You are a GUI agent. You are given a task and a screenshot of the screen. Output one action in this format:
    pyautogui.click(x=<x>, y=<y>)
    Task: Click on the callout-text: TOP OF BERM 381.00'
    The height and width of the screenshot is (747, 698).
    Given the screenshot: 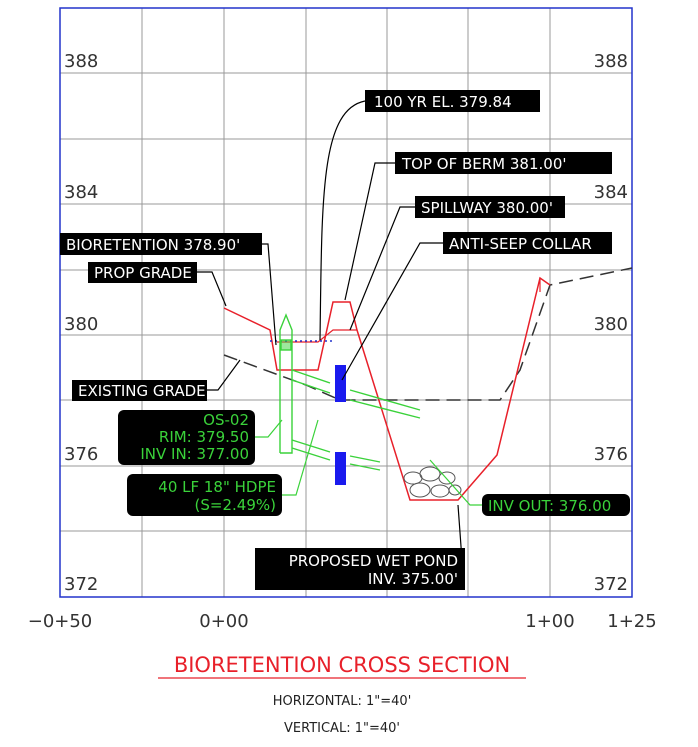 What is the action you would take?
    pyautogui.click(x=484, y=164)
    